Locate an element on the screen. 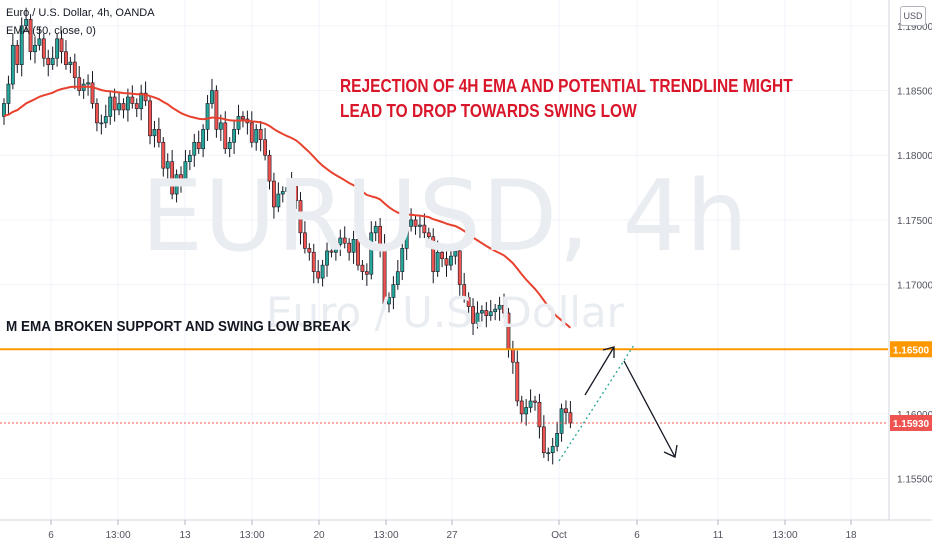  time-tick-label: 11 is located at coordinates (718, 535).